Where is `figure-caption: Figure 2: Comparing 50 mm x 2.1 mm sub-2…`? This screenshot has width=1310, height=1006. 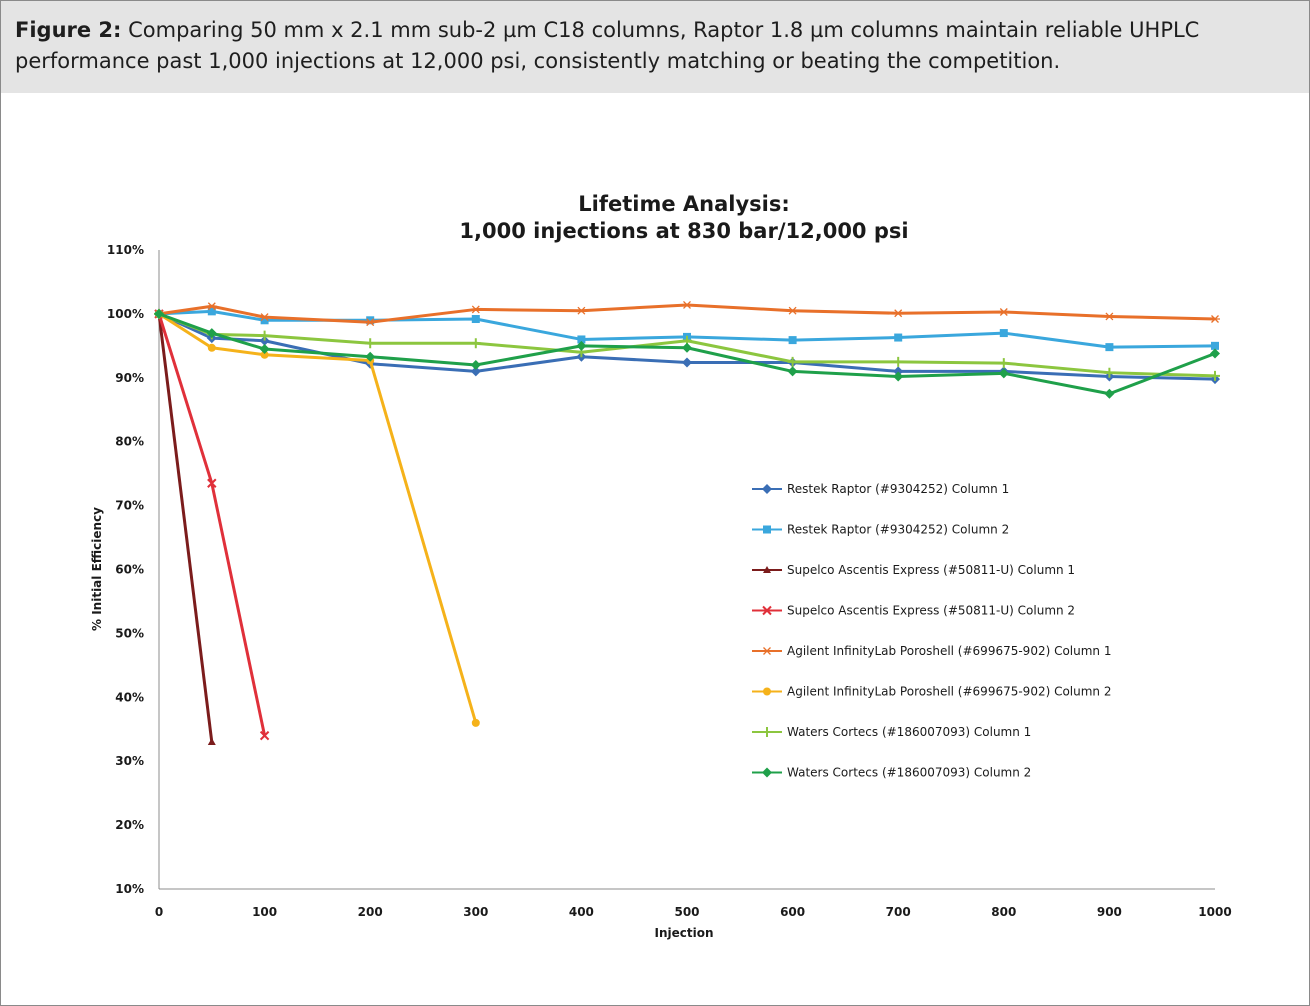
figure-caption: Figure 2: Comparing 50 mm x 2.1 mm sub-2… is located at coordinates (655, 46).